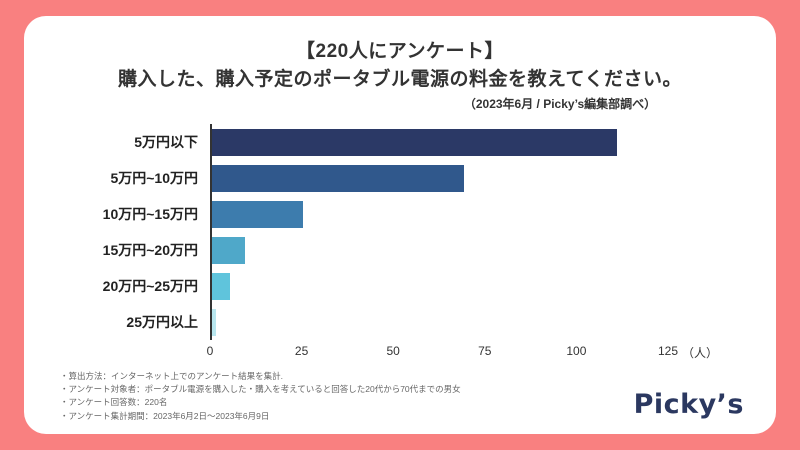  What do you see at coordinates (172, 376) in the screenshot?
I see `footnote-method: ・算出方法：インターネット上でのアンケート結果を集計.` at bounding box center [172, 376].